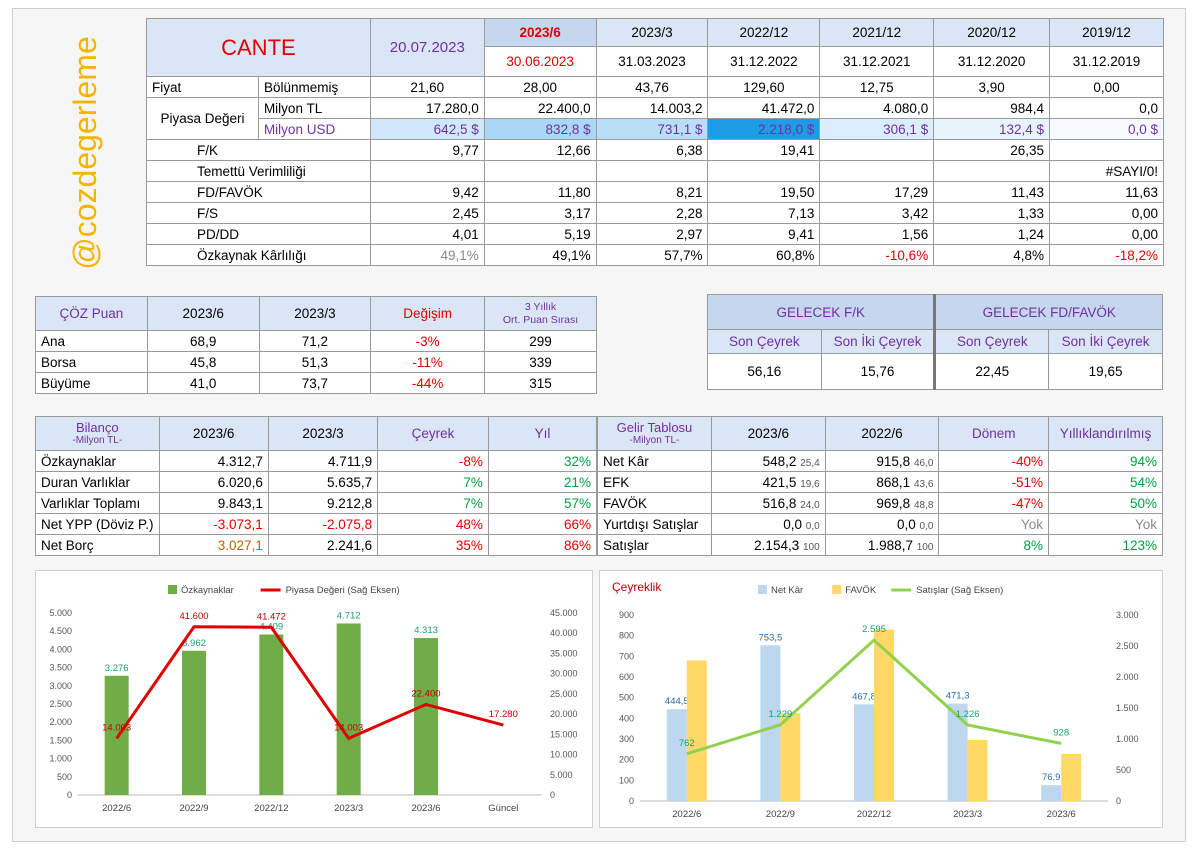  I want to click on cell: 306,1 $, so click(877, 129).